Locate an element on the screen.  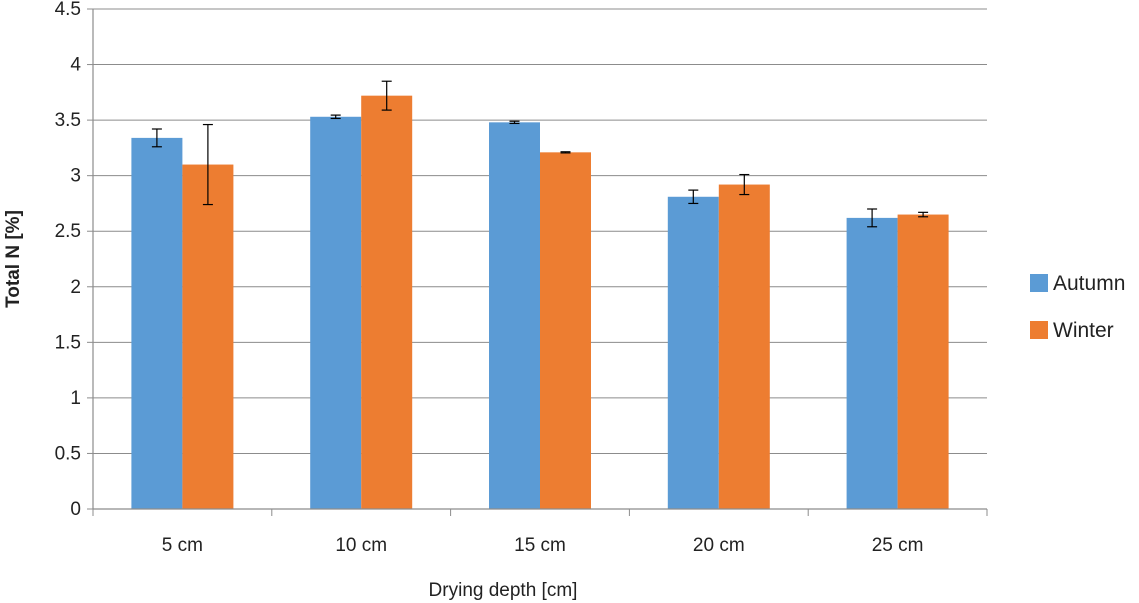
x-tick-label: 20 cm is located at coordinates (719, 545).